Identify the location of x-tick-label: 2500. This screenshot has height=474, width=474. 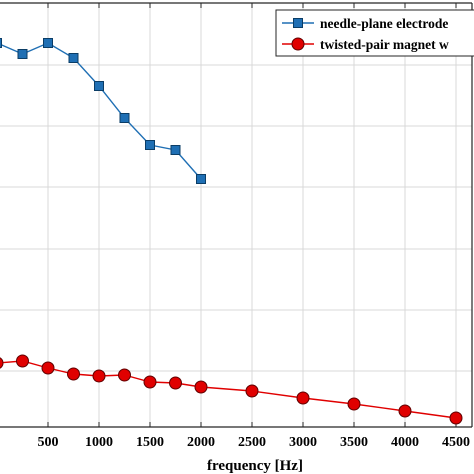
(252, 442).